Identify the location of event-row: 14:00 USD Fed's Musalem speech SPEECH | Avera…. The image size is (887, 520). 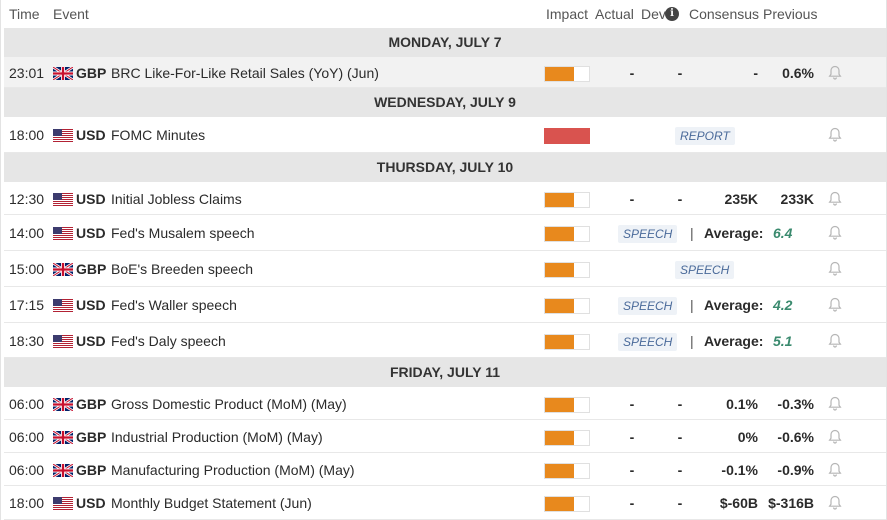
(445, 233).